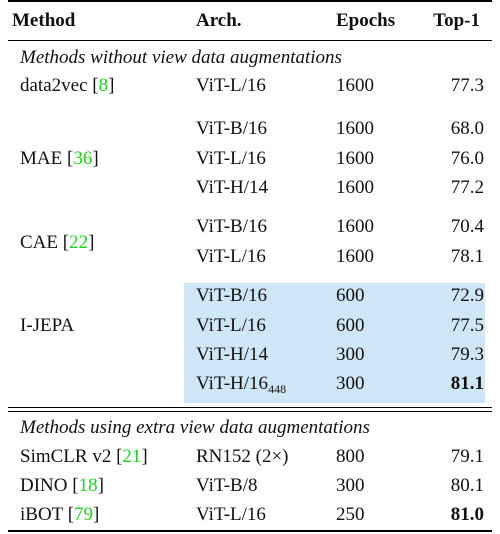  Describe the element at coordinates (467, 325) in the screenshot. I see `top1-cell: 77.5` at that location.